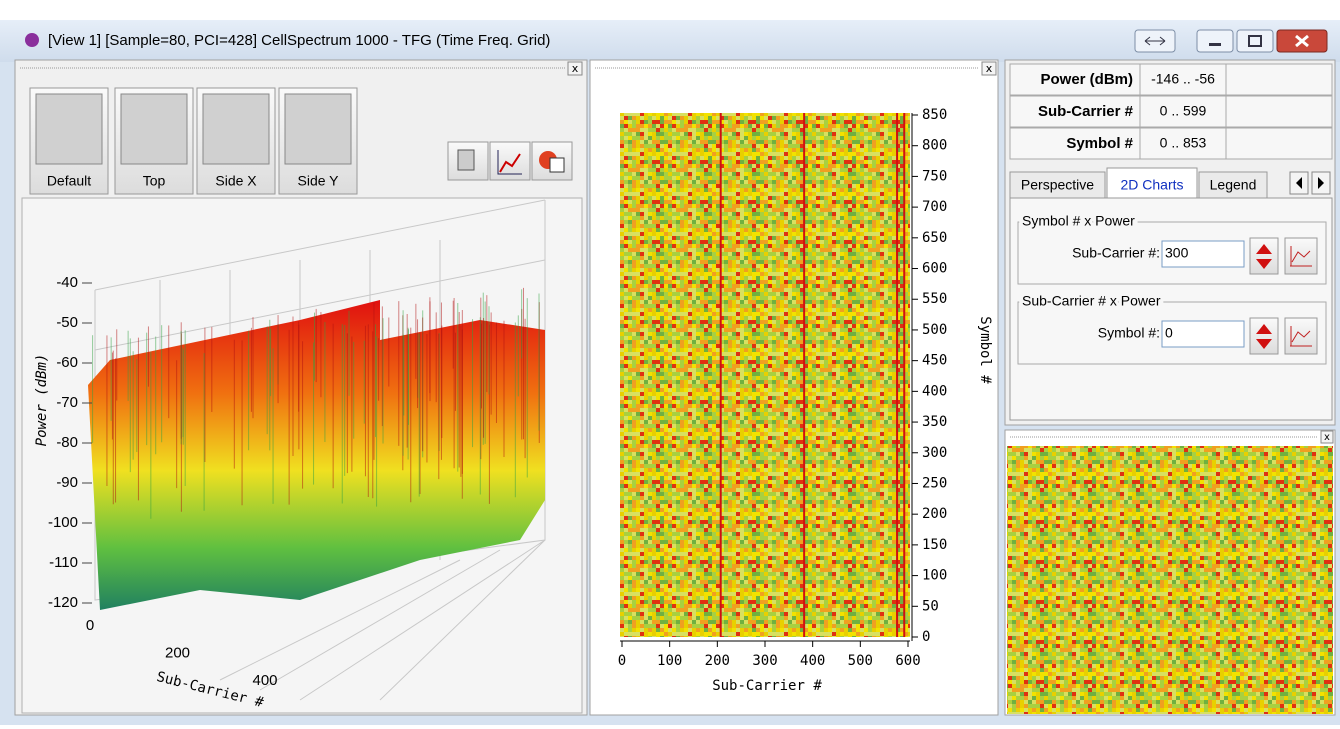  I want to click on field-label: Symbol #:, so click(1129, 333).